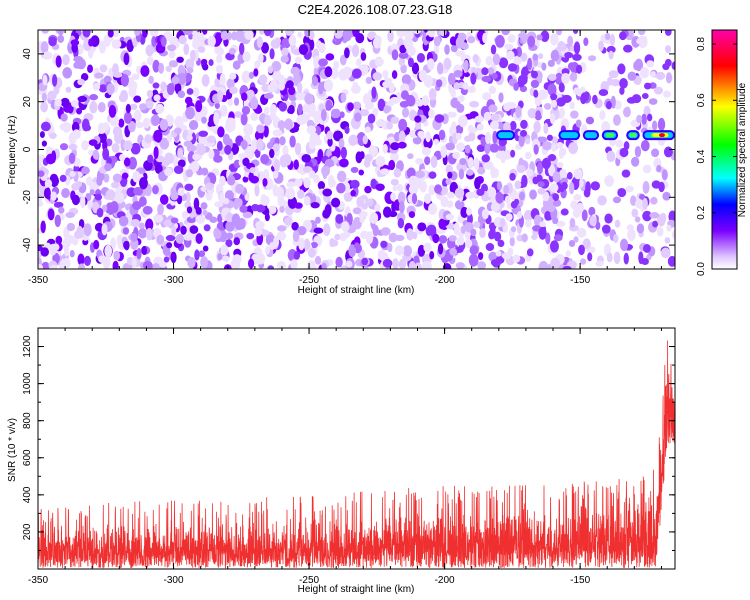  I want to click on colorbar-gradient, so click(724, 149).